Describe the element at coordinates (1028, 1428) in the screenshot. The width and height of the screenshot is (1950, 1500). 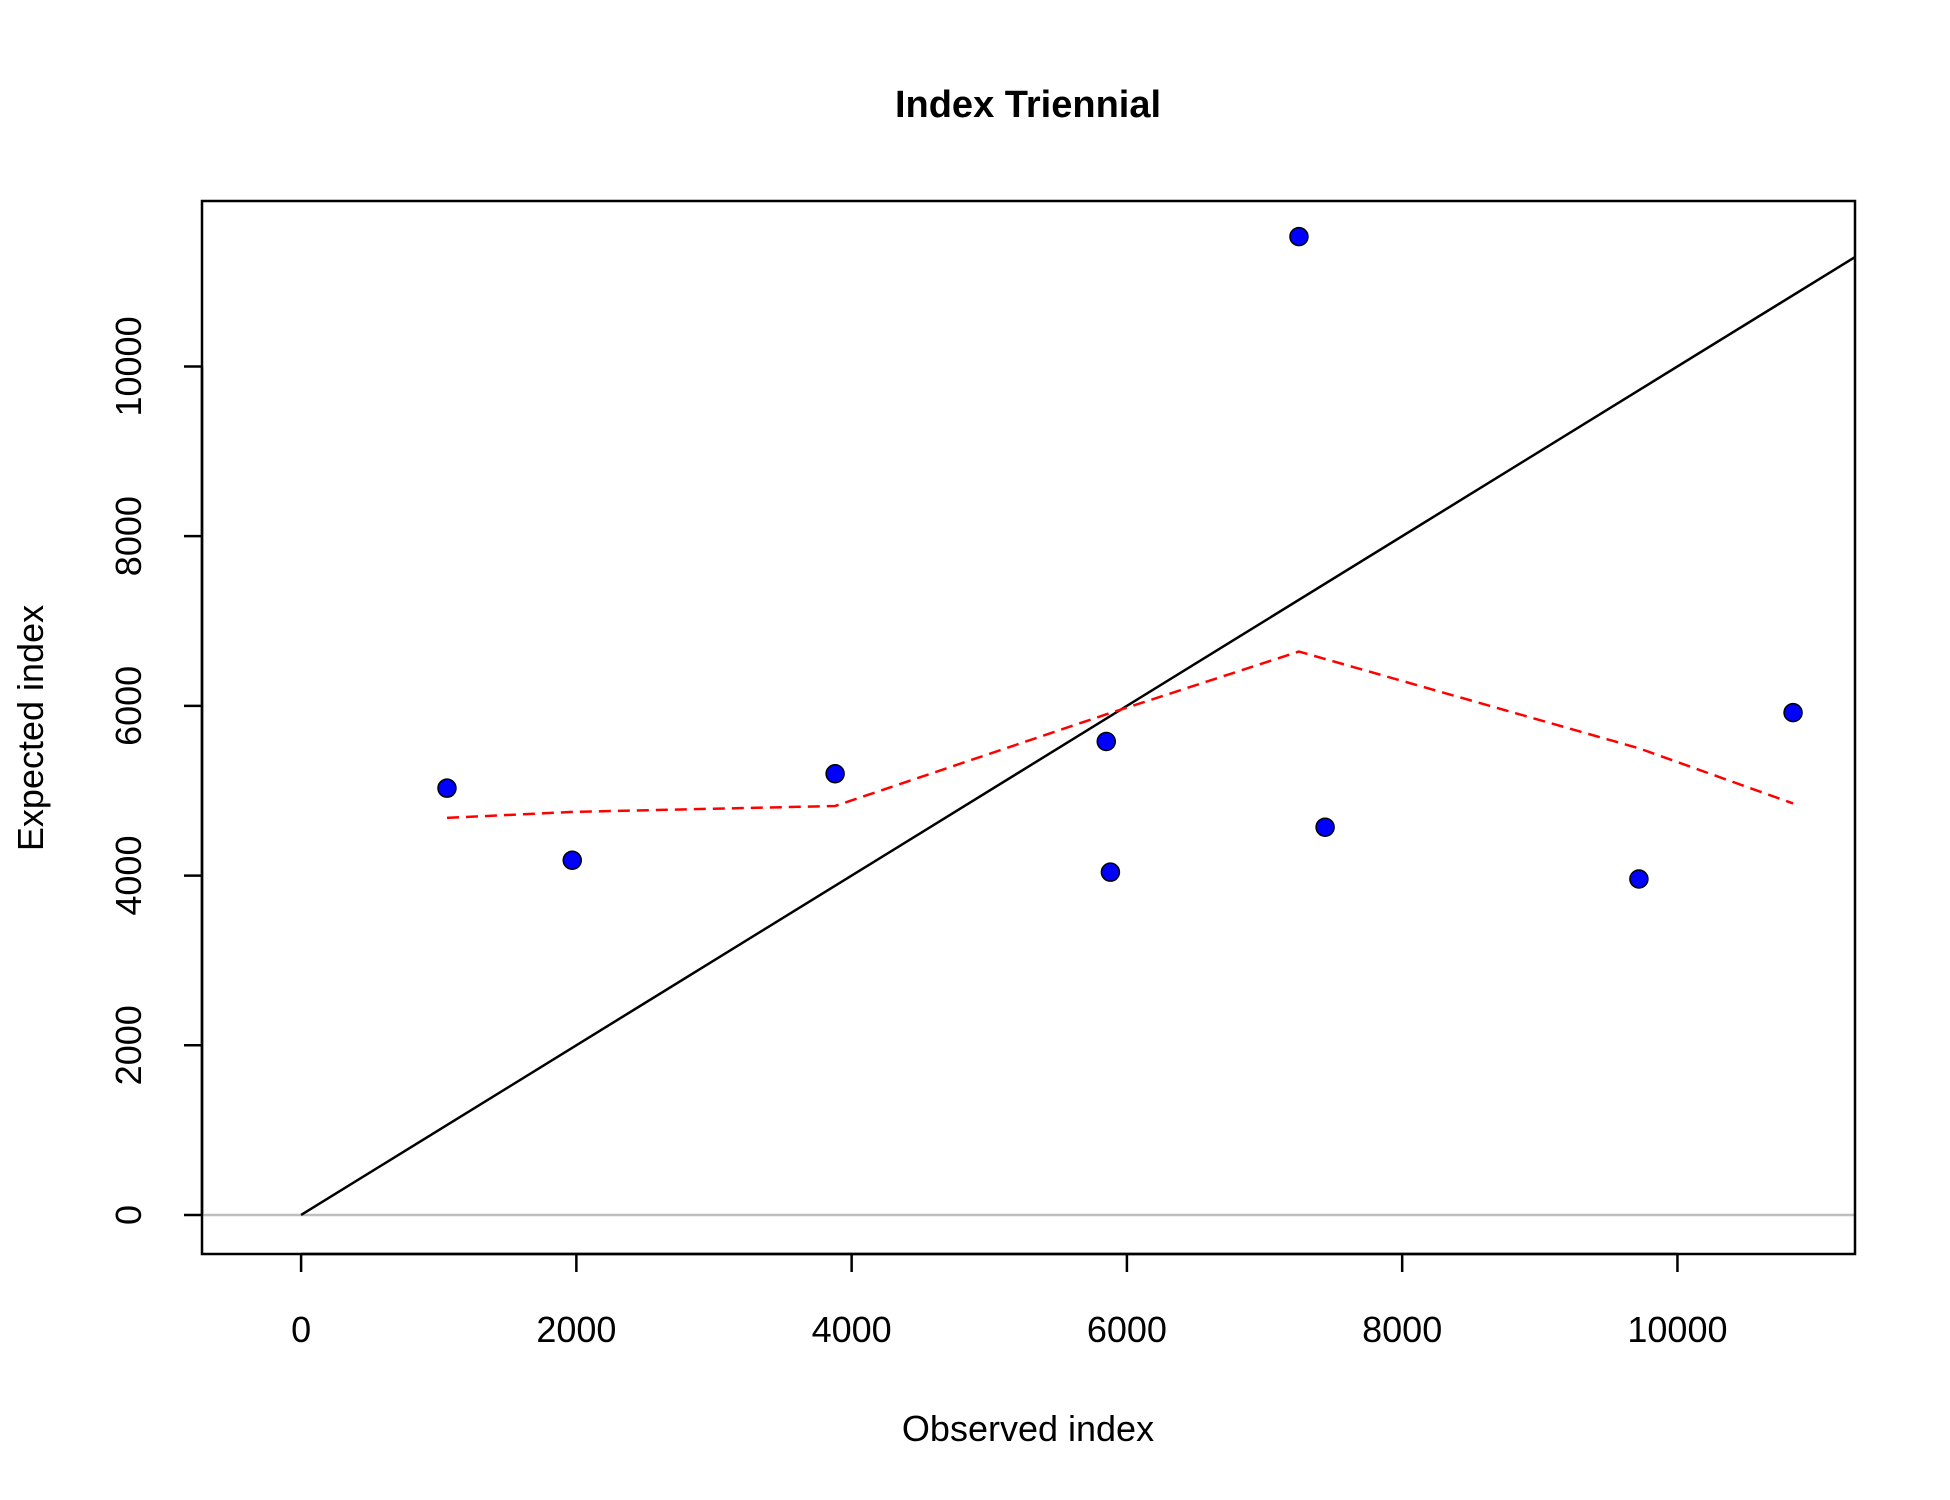
I see `x-axis-label: Observed index` at that location.